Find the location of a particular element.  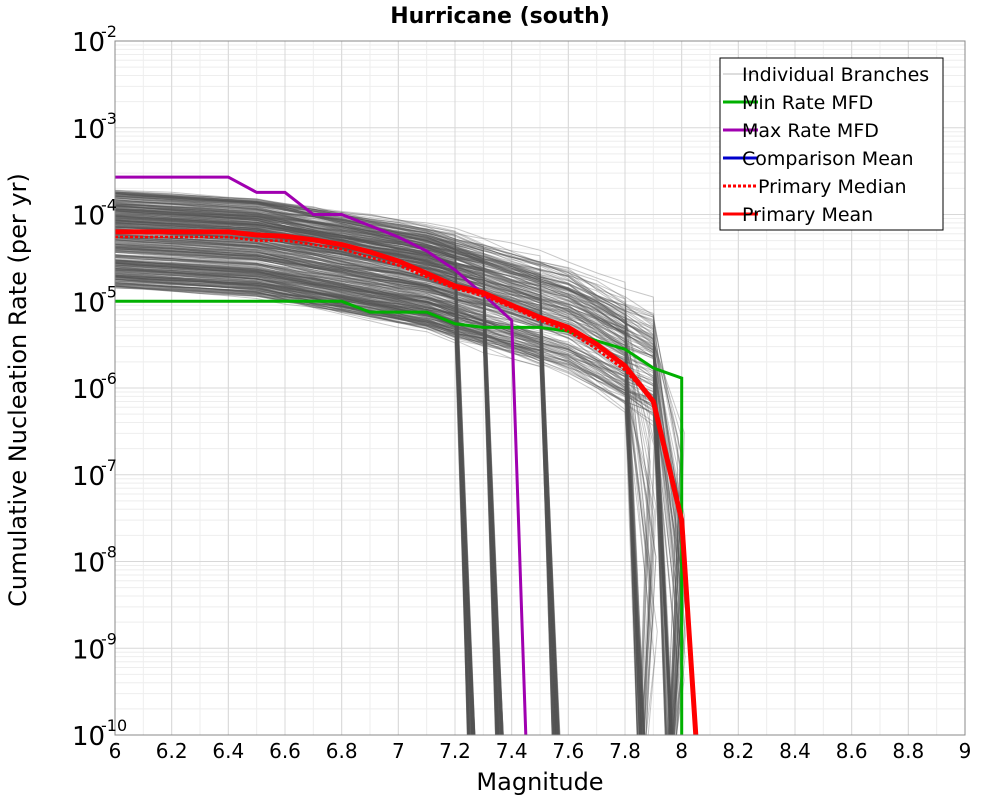

y-tick-label: 10⁻⁴ is located at coordinates (94, 214).